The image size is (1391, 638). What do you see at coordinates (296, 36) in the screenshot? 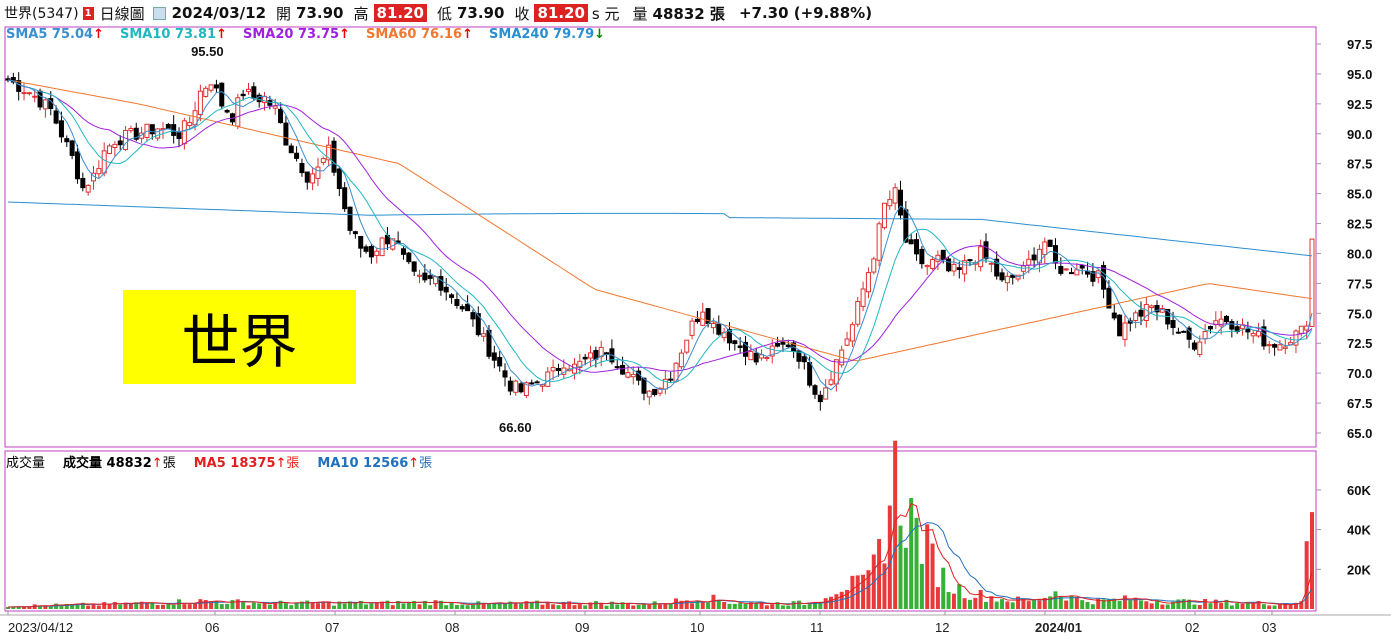
I see `sma20-legend: SMA20 73.75↑` at bounding box center [296, 36].